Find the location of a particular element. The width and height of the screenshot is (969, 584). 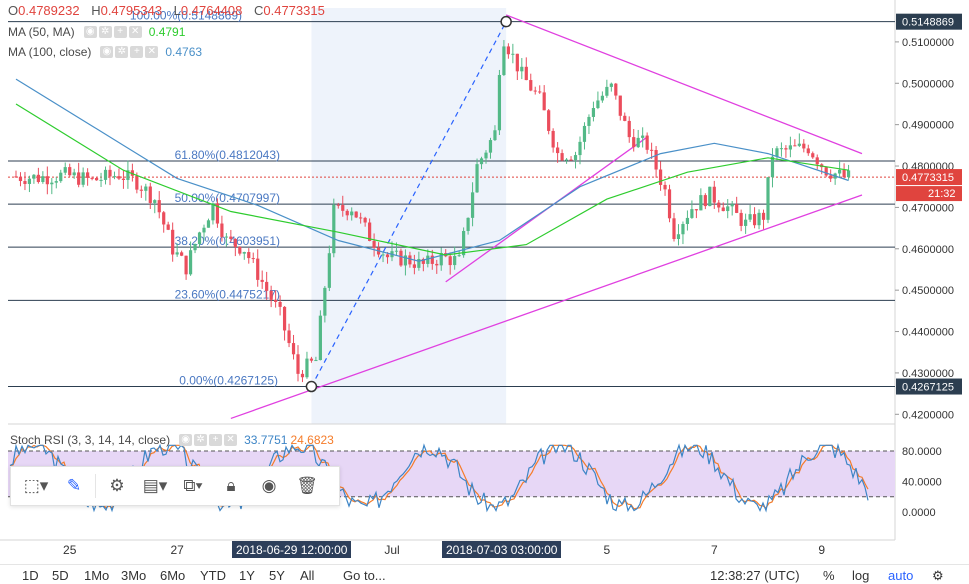

price-tick-label: 0.4400000 is located at coordinates (928, 333).